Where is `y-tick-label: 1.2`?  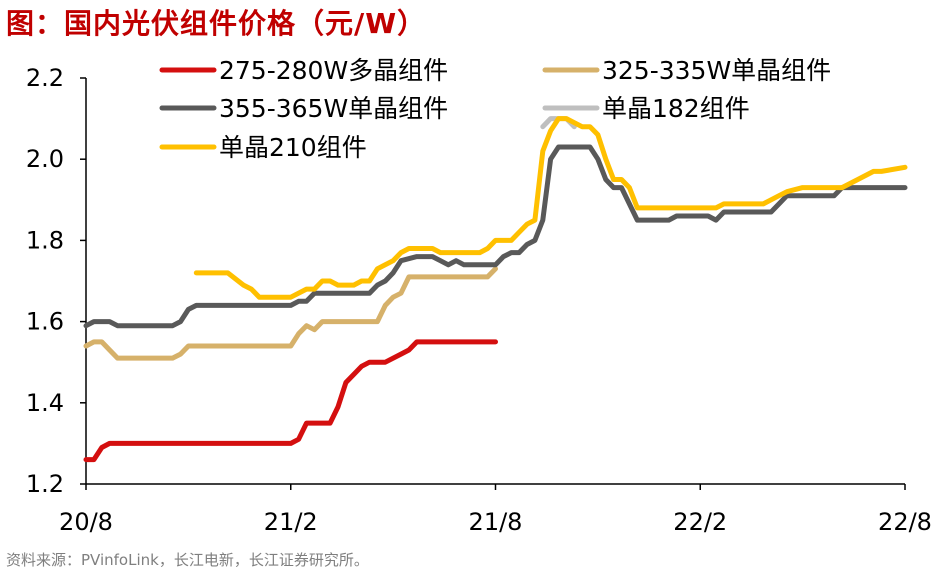
y-tick-label: 1.2 is located at coordinates (45, 484).